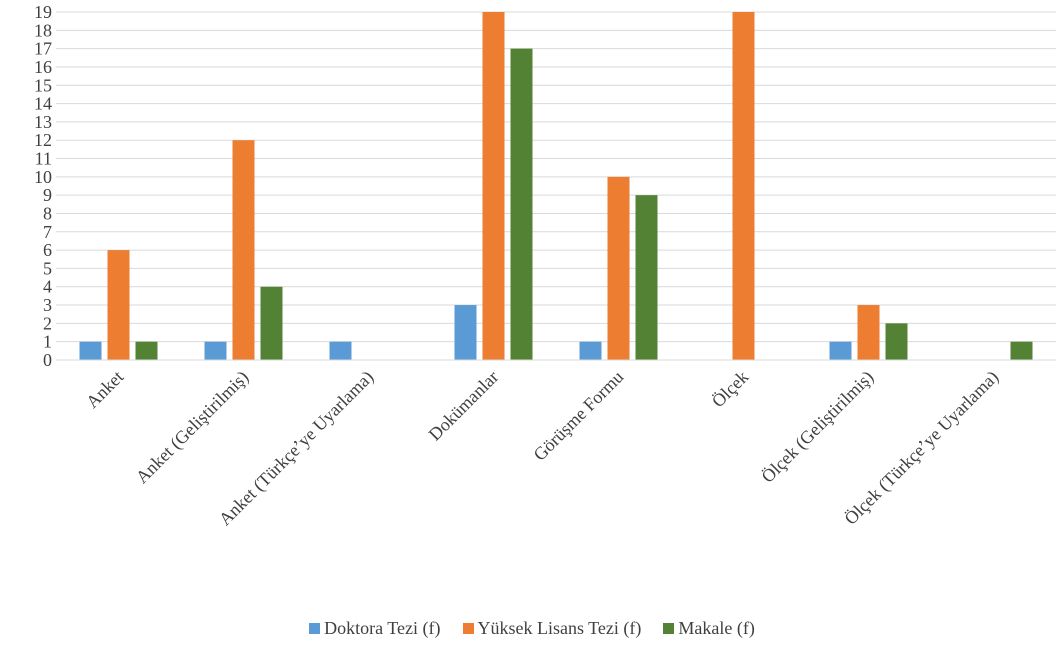  I want to click on y-tick-label: 13, so click(43, 122).